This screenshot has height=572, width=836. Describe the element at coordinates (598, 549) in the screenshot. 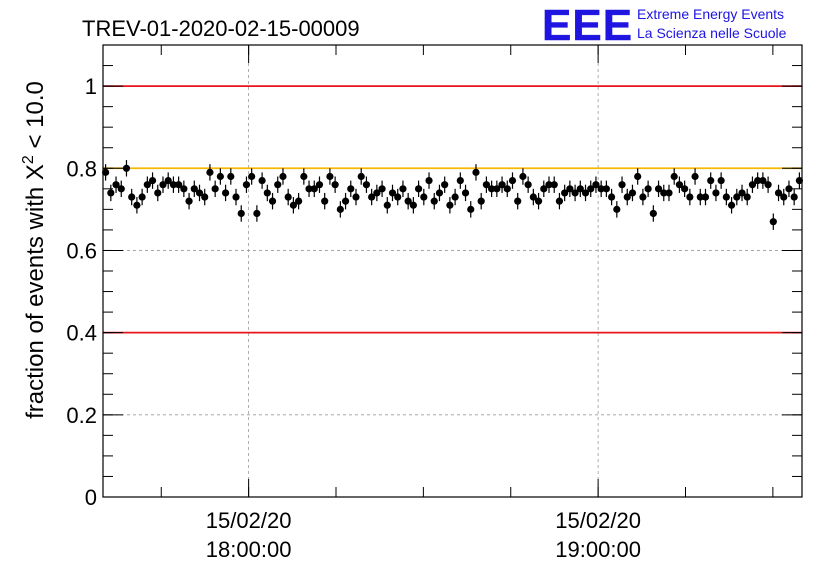

I see `x-tick-time-label: 19:00:00` at that location.